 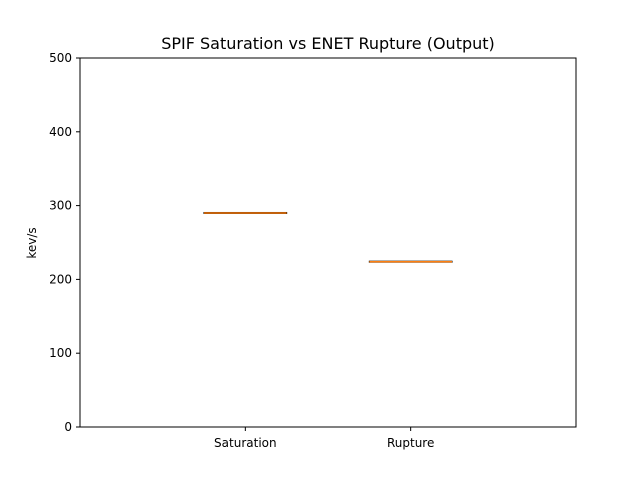 What do you see at coordinates (410, 443) in the screenshot?
I see `x-tick-label: Rupture` at bounding box center [410, 443].